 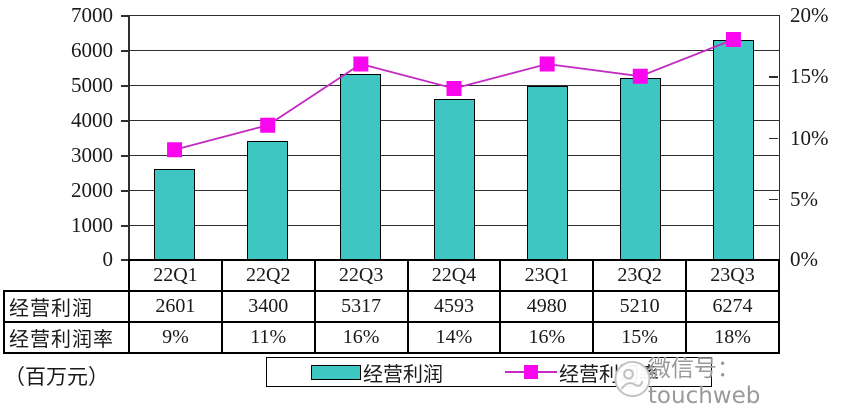 What do you see at coordinates (175, 306) in the screenshot?
I see `profit-cell: 2601` at bounding box center [175, 306].